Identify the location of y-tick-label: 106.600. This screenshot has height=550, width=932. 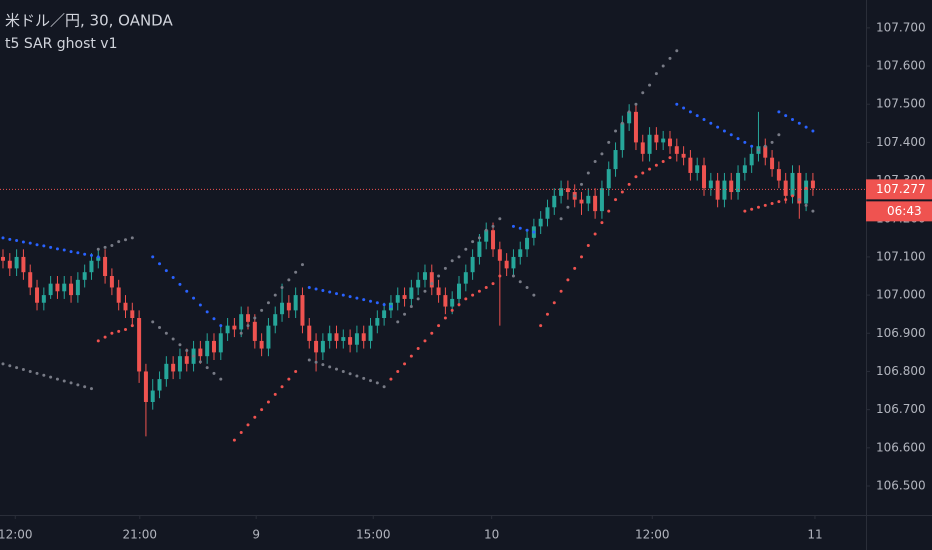
(901, 447).